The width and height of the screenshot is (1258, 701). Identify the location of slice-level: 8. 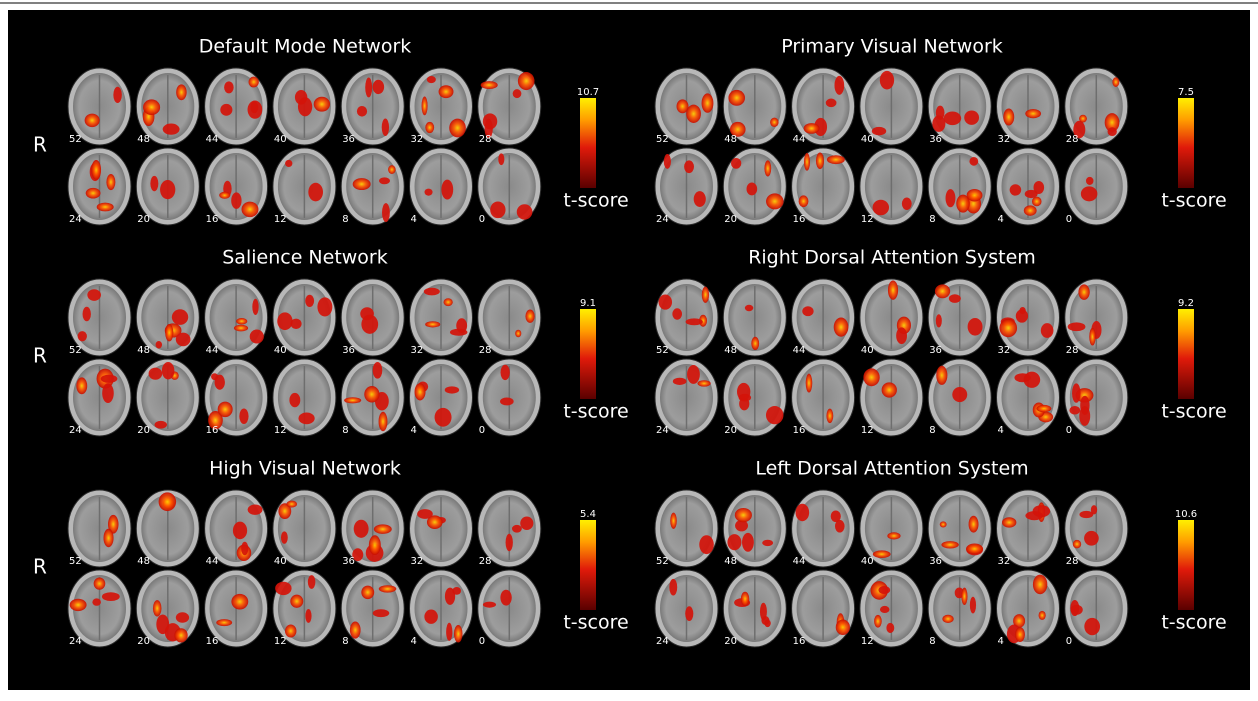
(345, 430).